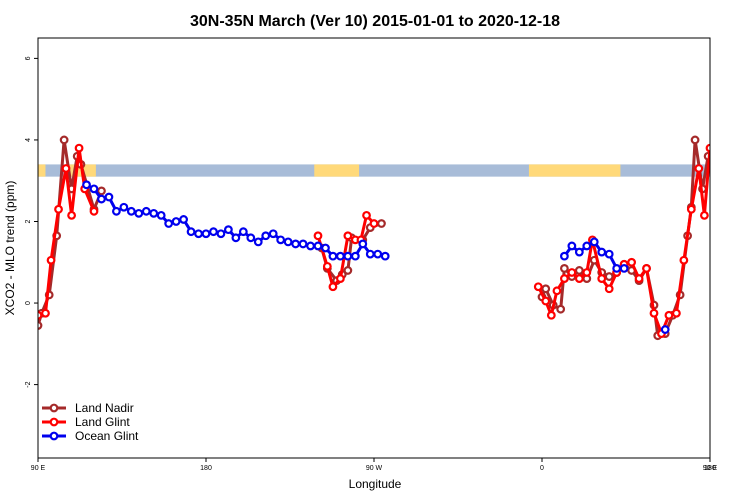 Image resolution: width=750 pixels, height=500 pixels. Describe the element at coordinates (104, 408) in the screenshot. I see `legend-label: Land Nadir` at that location.